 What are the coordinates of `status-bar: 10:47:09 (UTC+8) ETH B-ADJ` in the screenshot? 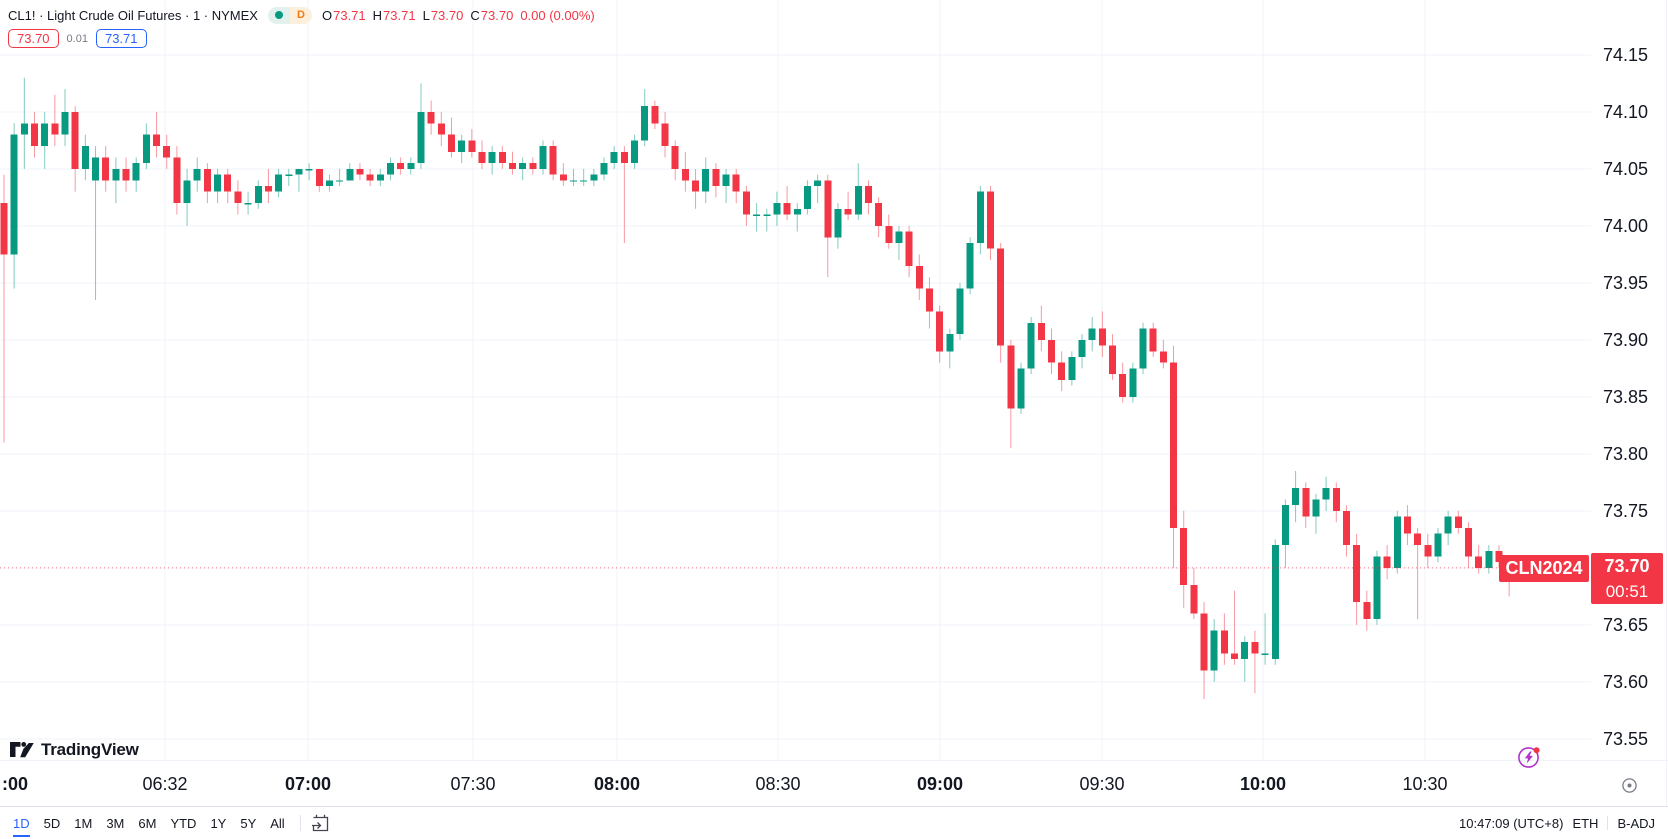 It's located at (1563, 823).